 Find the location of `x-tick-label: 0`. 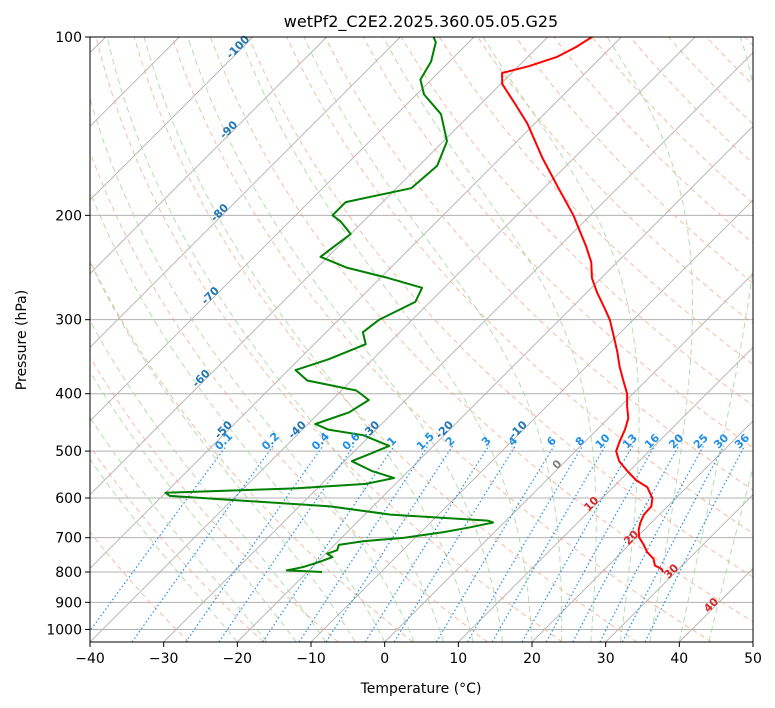

x-tick-label: 0 is located at coordinates (384, 659).